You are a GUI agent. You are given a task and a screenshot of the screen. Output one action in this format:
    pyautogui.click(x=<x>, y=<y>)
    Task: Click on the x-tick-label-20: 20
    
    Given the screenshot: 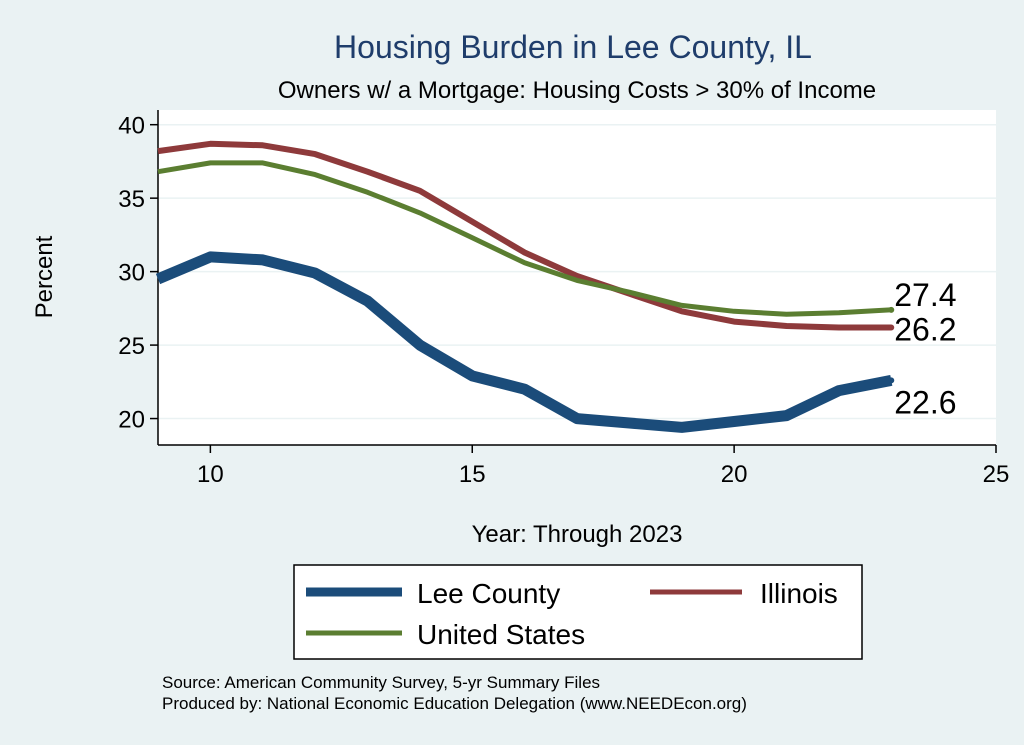 What is the action you would take?
    pyautogui.click(x=734, y=474)
    